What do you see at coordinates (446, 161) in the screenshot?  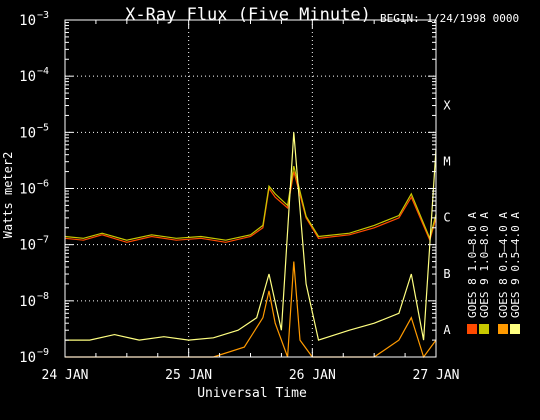 I see `flare-class-label: M` at bounding box center [446, 161].